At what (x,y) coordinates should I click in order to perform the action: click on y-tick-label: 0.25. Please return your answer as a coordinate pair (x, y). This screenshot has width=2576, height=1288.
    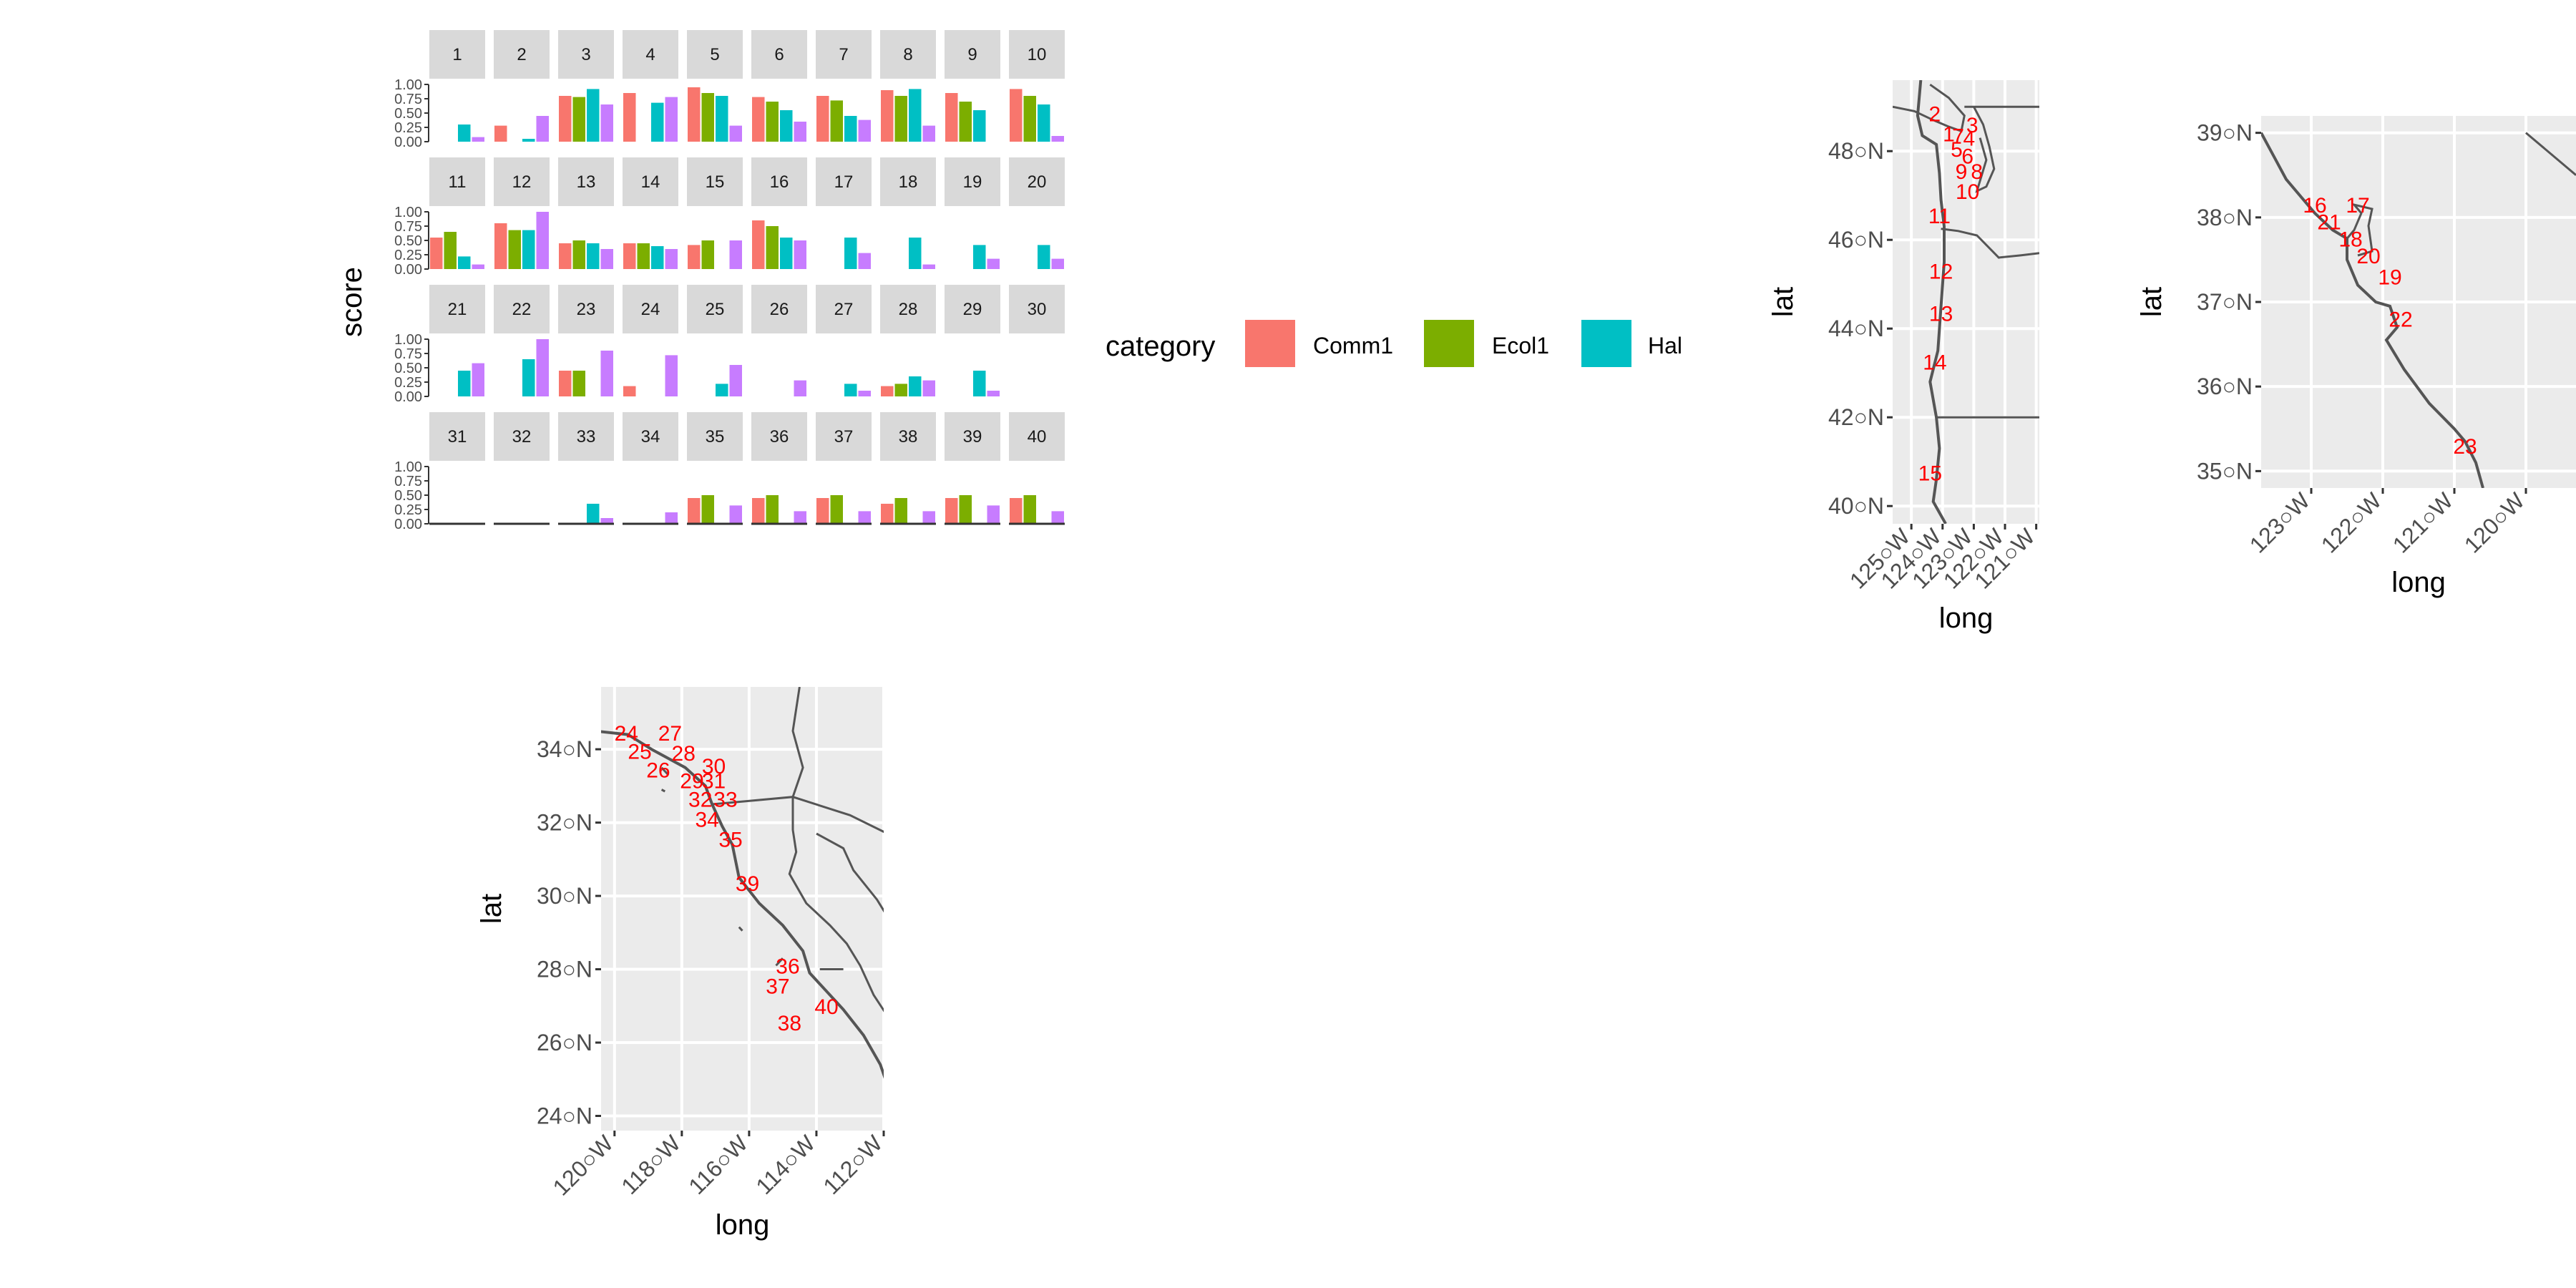
    Looking at the image, I should click on (408, 255).